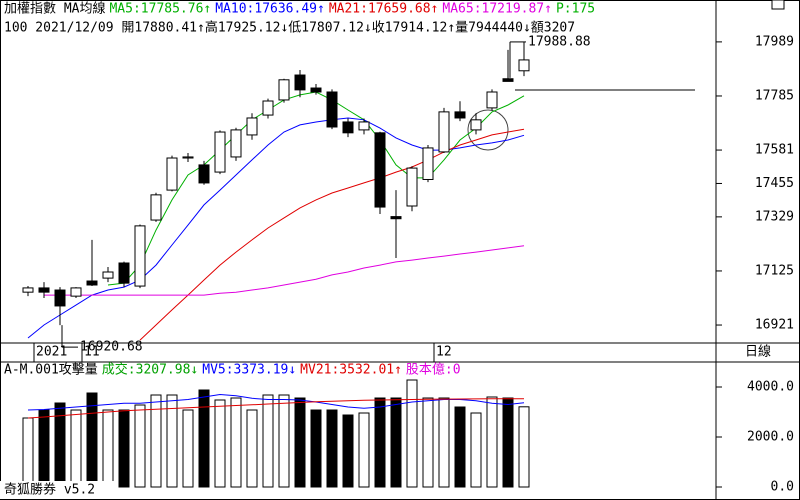 The height and width of the screenshot is (500, 800). Describe the element at coordinates (92, 352) in the screenshot. I see `x-tick-label: 11` at that location.